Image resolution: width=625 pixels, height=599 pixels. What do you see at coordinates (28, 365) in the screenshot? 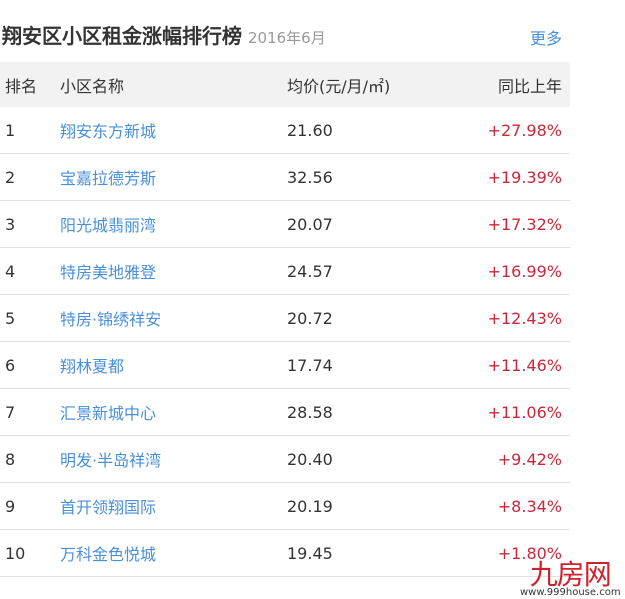
I see `rank-cell: 6` at bounding box center [28, 365].